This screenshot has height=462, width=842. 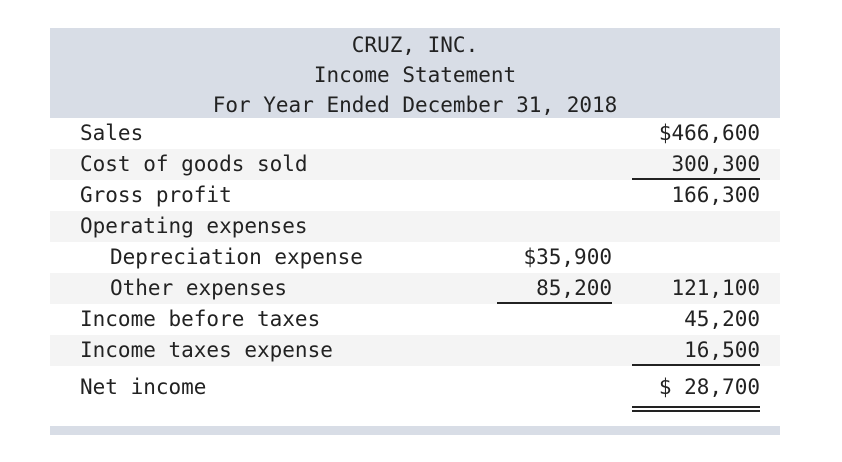 I want to click on row-other-expenses: Other expenses 85,200 121,100, so click(x=415, y=288).